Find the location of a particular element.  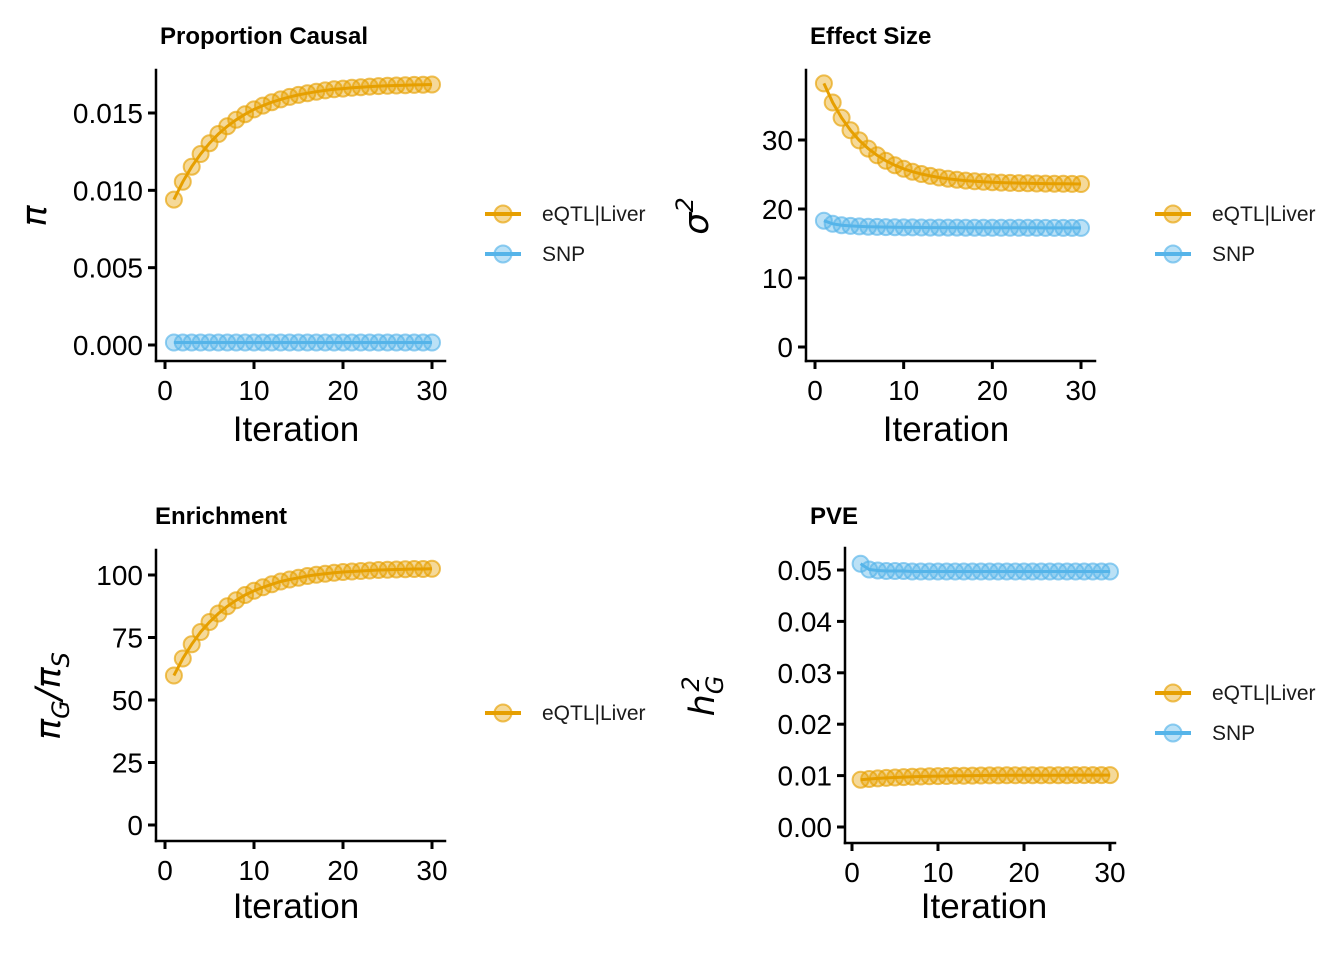

axes-group: 0 10 20 30 0.00 0.01 0.02 0.03 0.04 0.05 is located at coordinates (952, 717).